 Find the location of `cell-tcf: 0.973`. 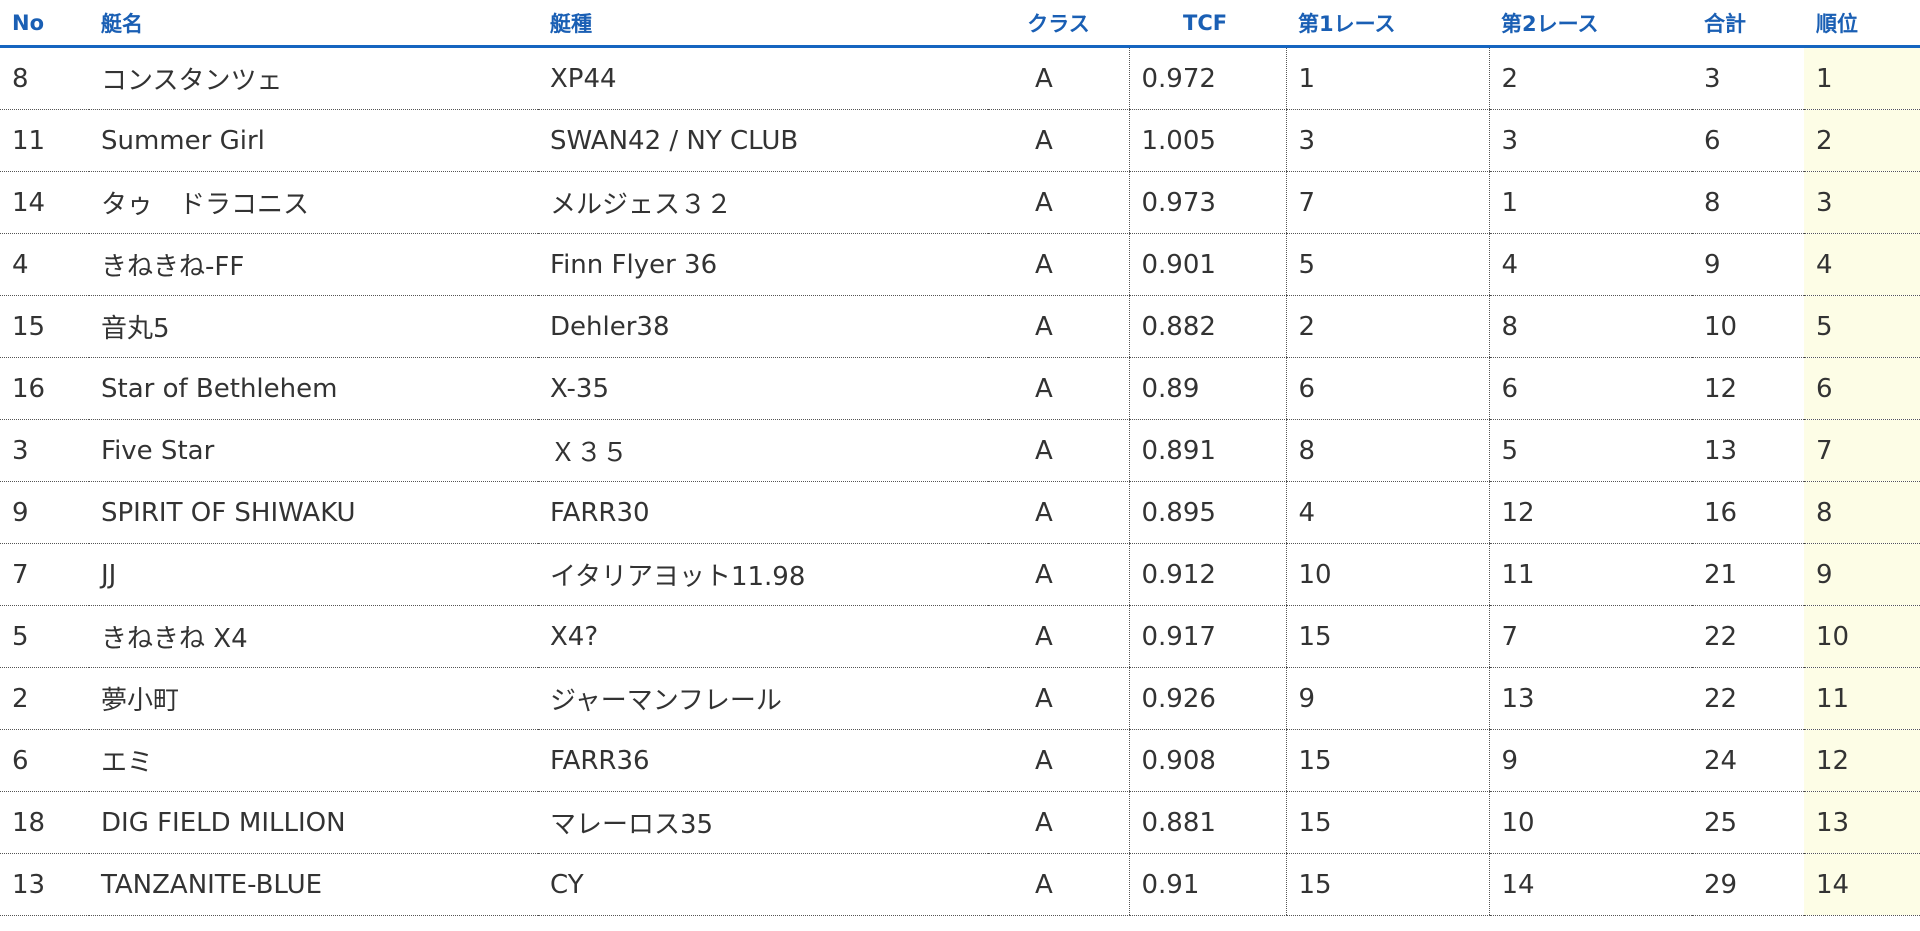

cell-tcf: 0.973 is located at coordinates (1207, 202).